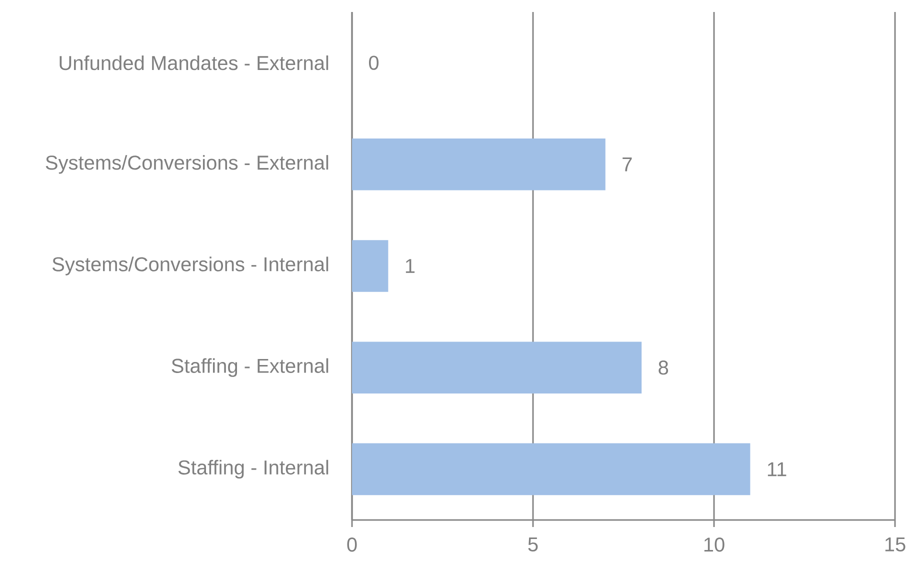 The height and width of the screenshot is (566, 912). What do you see at coordinates (187, 164) in the screenshot?
I see `y-tick-label: Systems/Conversions - External` at bounding box center [187, 164].